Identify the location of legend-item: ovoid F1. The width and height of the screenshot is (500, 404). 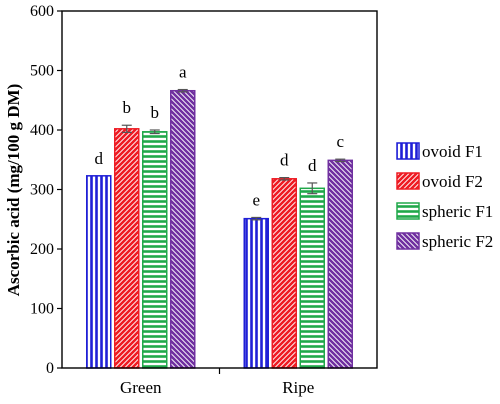
(439, 151).